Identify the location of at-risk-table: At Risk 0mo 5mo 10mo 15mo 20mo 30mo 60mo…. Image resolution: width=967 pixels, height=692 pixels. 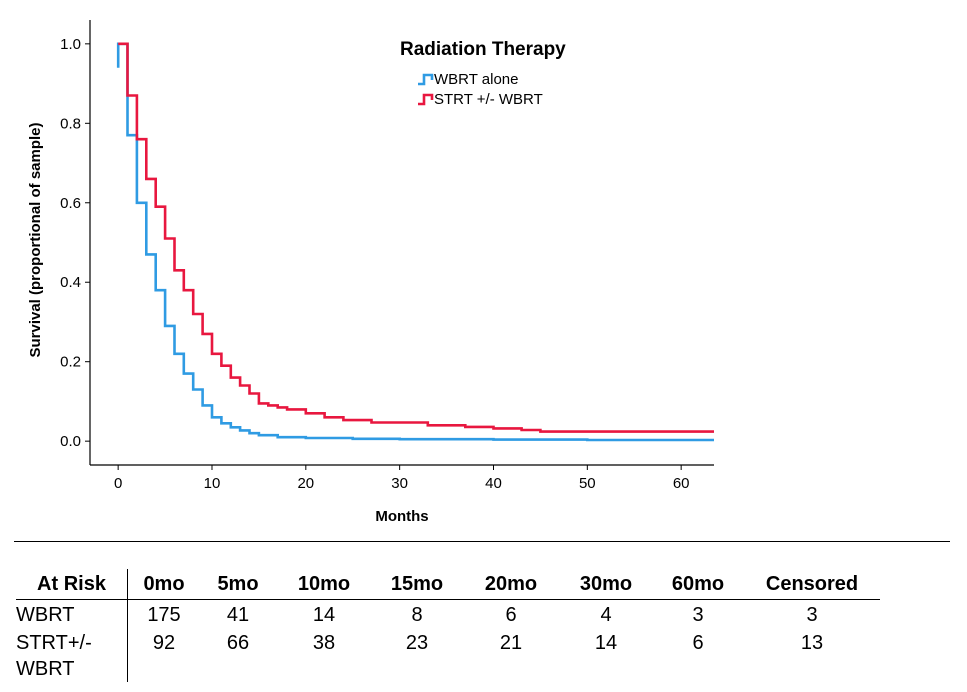
(448, 625).